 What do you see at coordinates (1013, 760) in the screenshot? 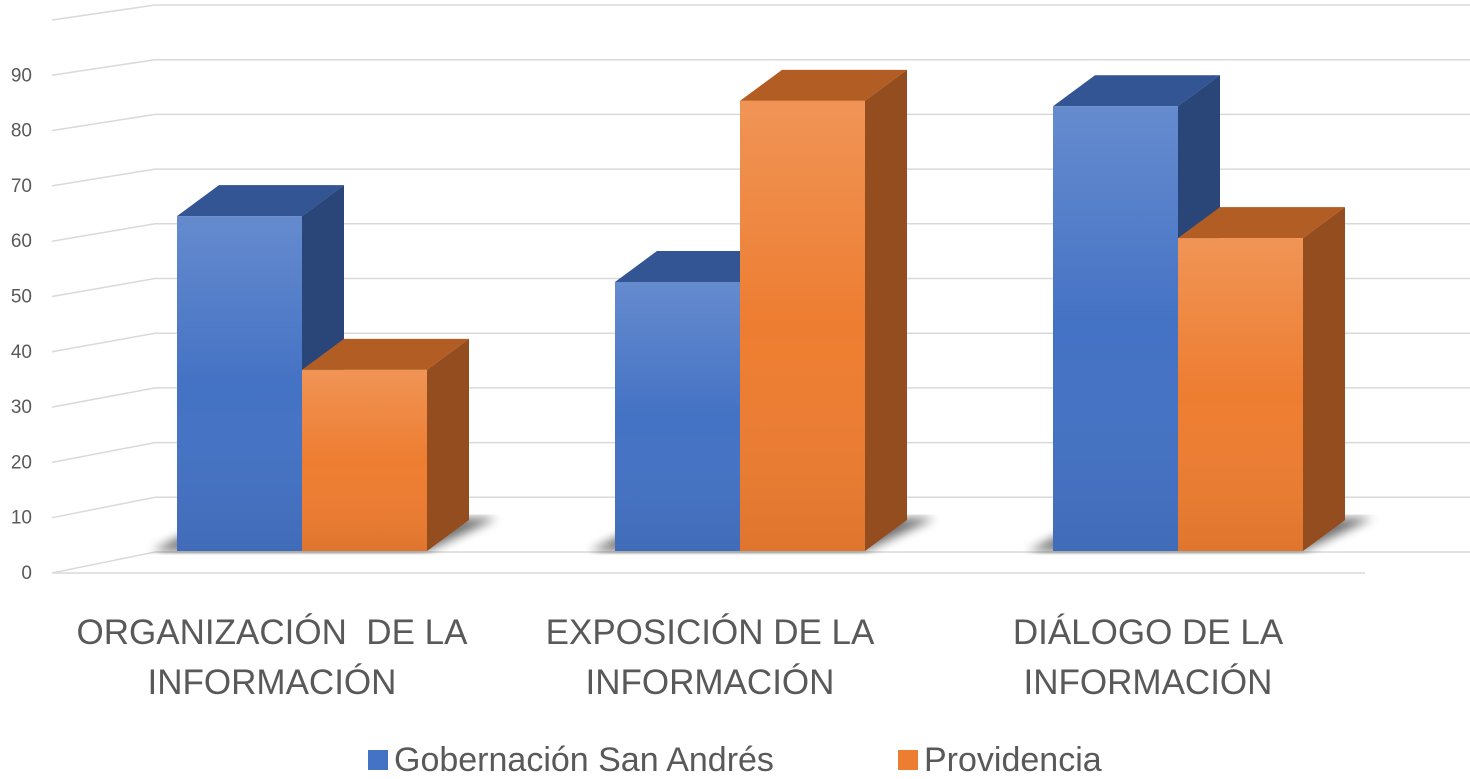
I see `legend-label: Providencia` at bounding box center [1013, 760].